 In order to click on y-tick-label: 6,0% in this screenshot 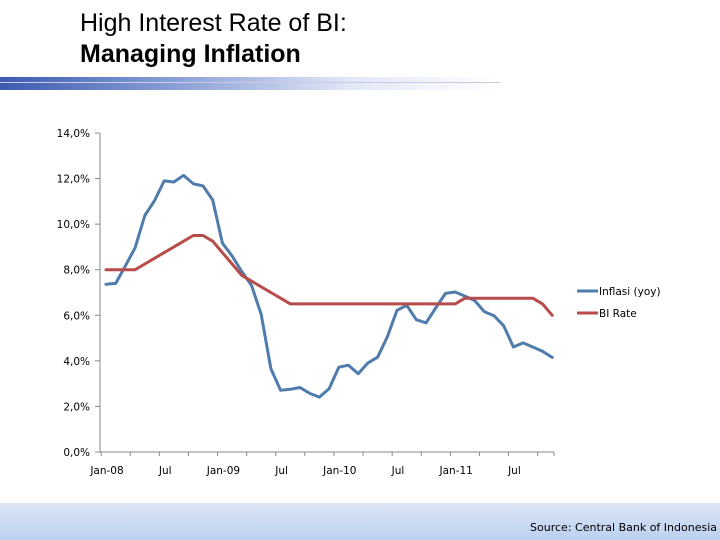, I will do `click(76, 316)`.